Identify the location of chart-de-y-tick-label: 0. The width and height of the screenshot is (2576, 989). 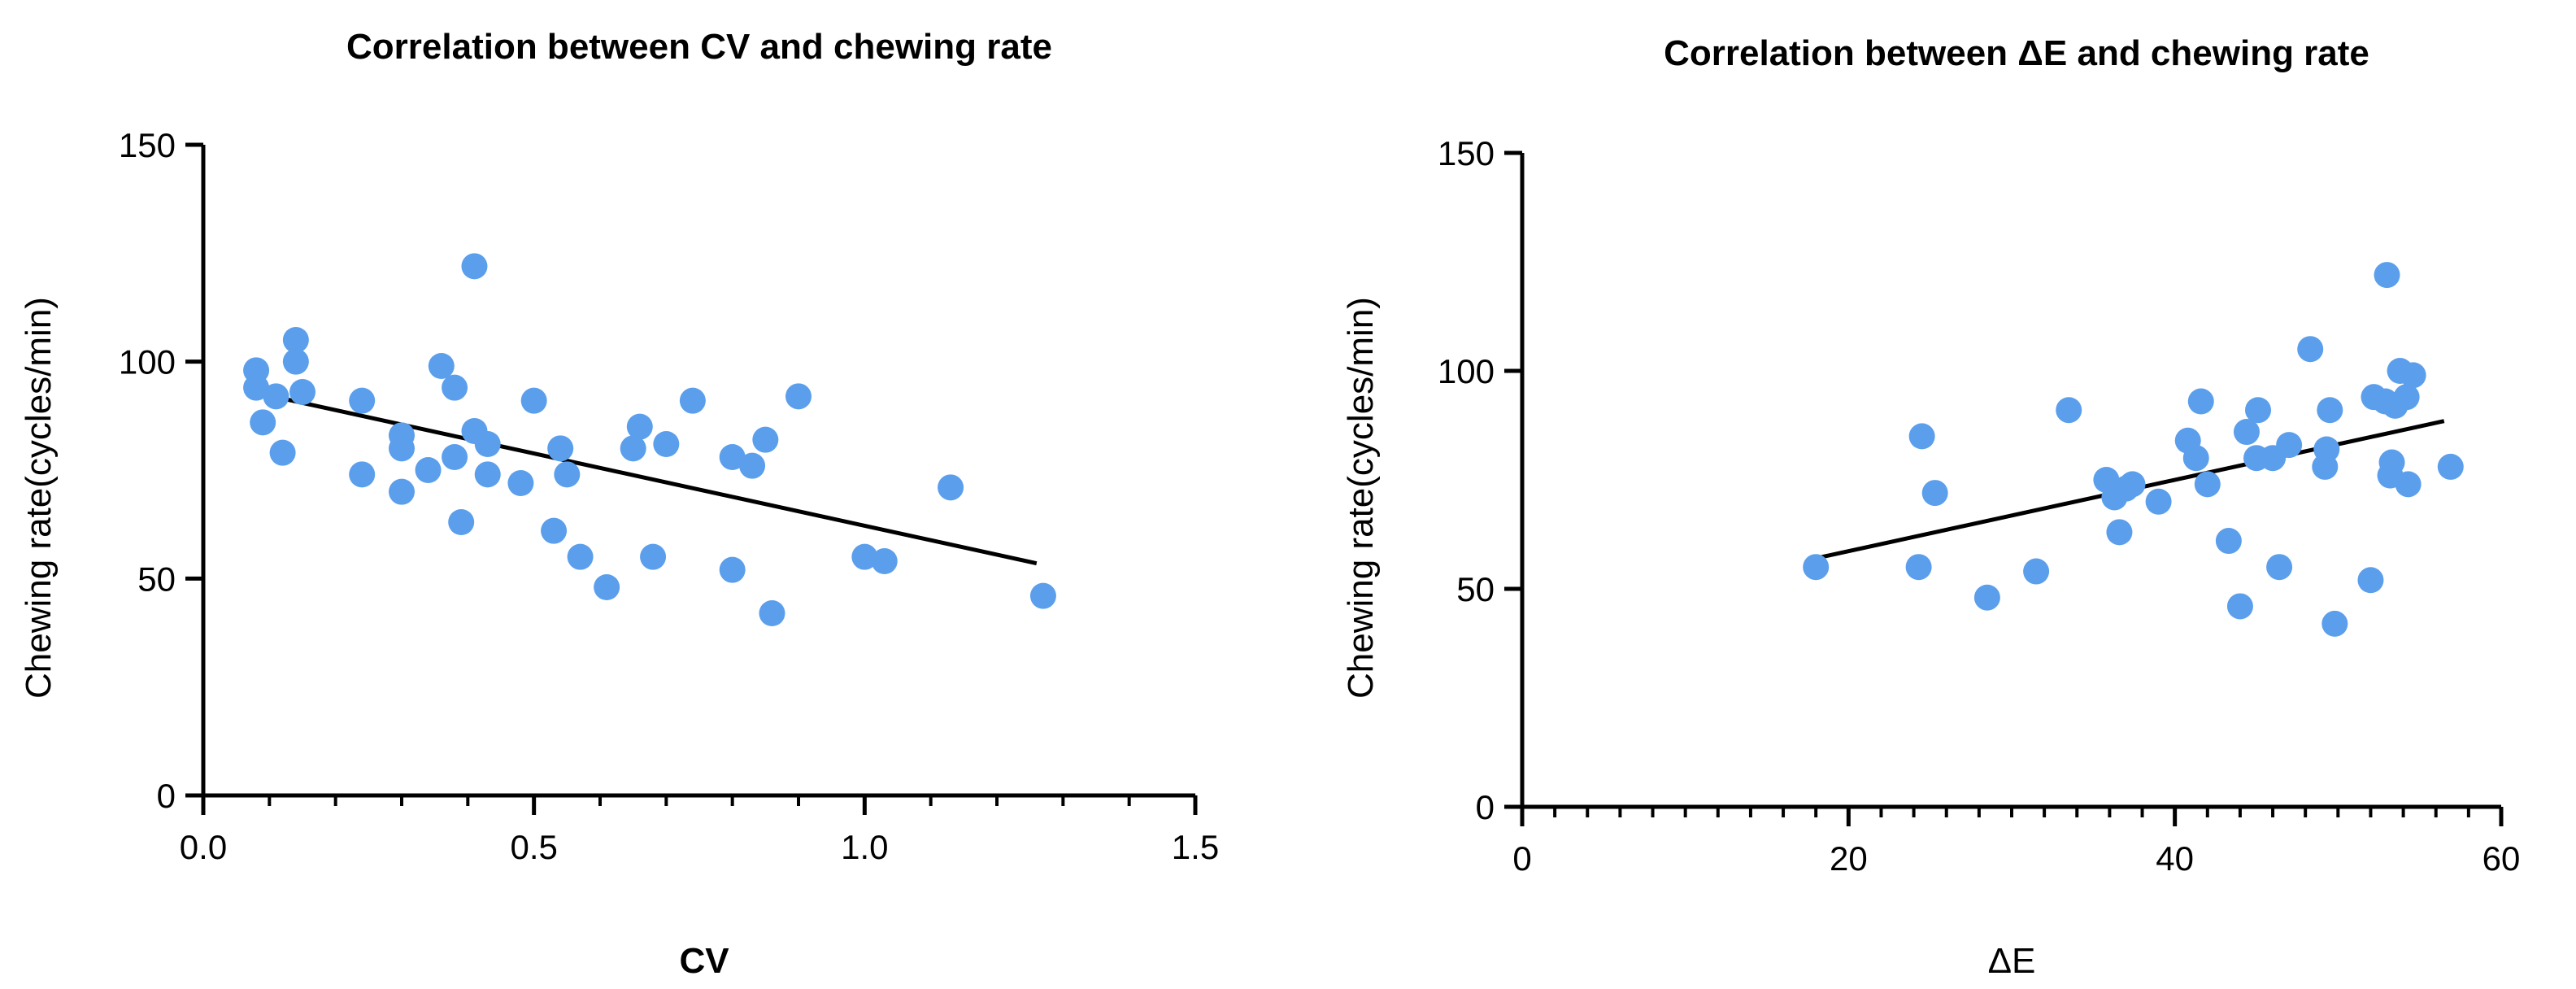
(1485, 807).